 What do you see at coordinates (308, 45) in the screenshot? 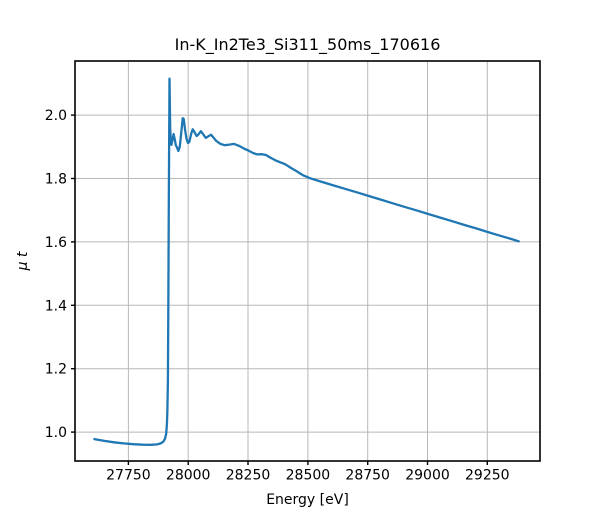
I see `chart-title: In-K_In2Te3_Si311_50ms_170616` at bounding box center [308, 45].